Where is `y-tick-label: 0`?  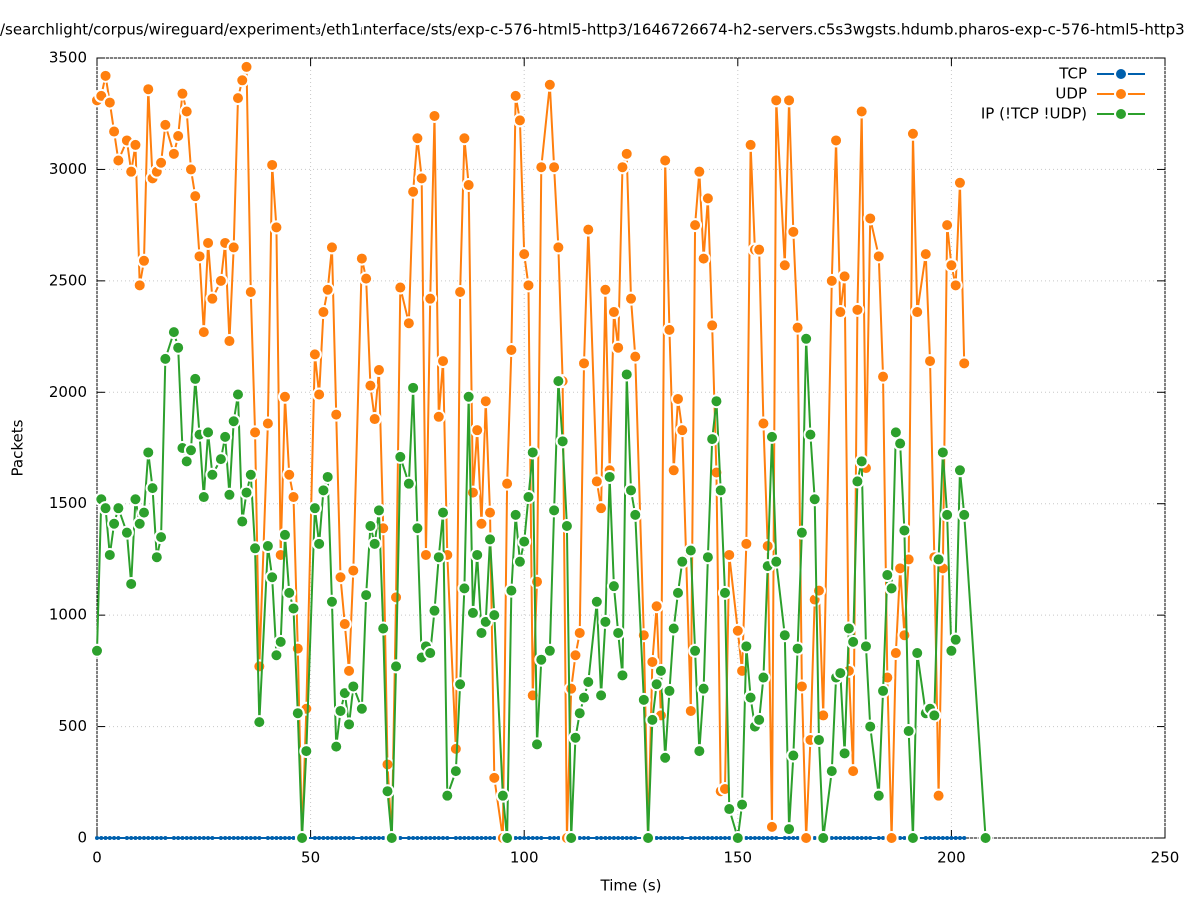 y-tick-label: 0 is located at coordinates (82, 838).